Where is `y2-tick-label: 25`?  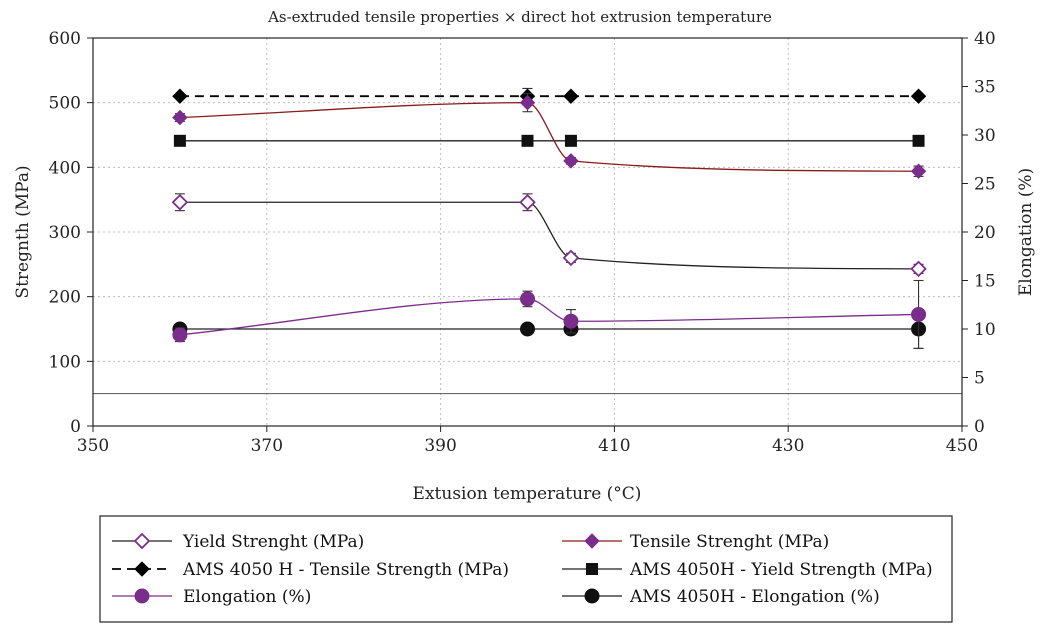 y2-tick-label: 25 is located at coordinates (985, 185).